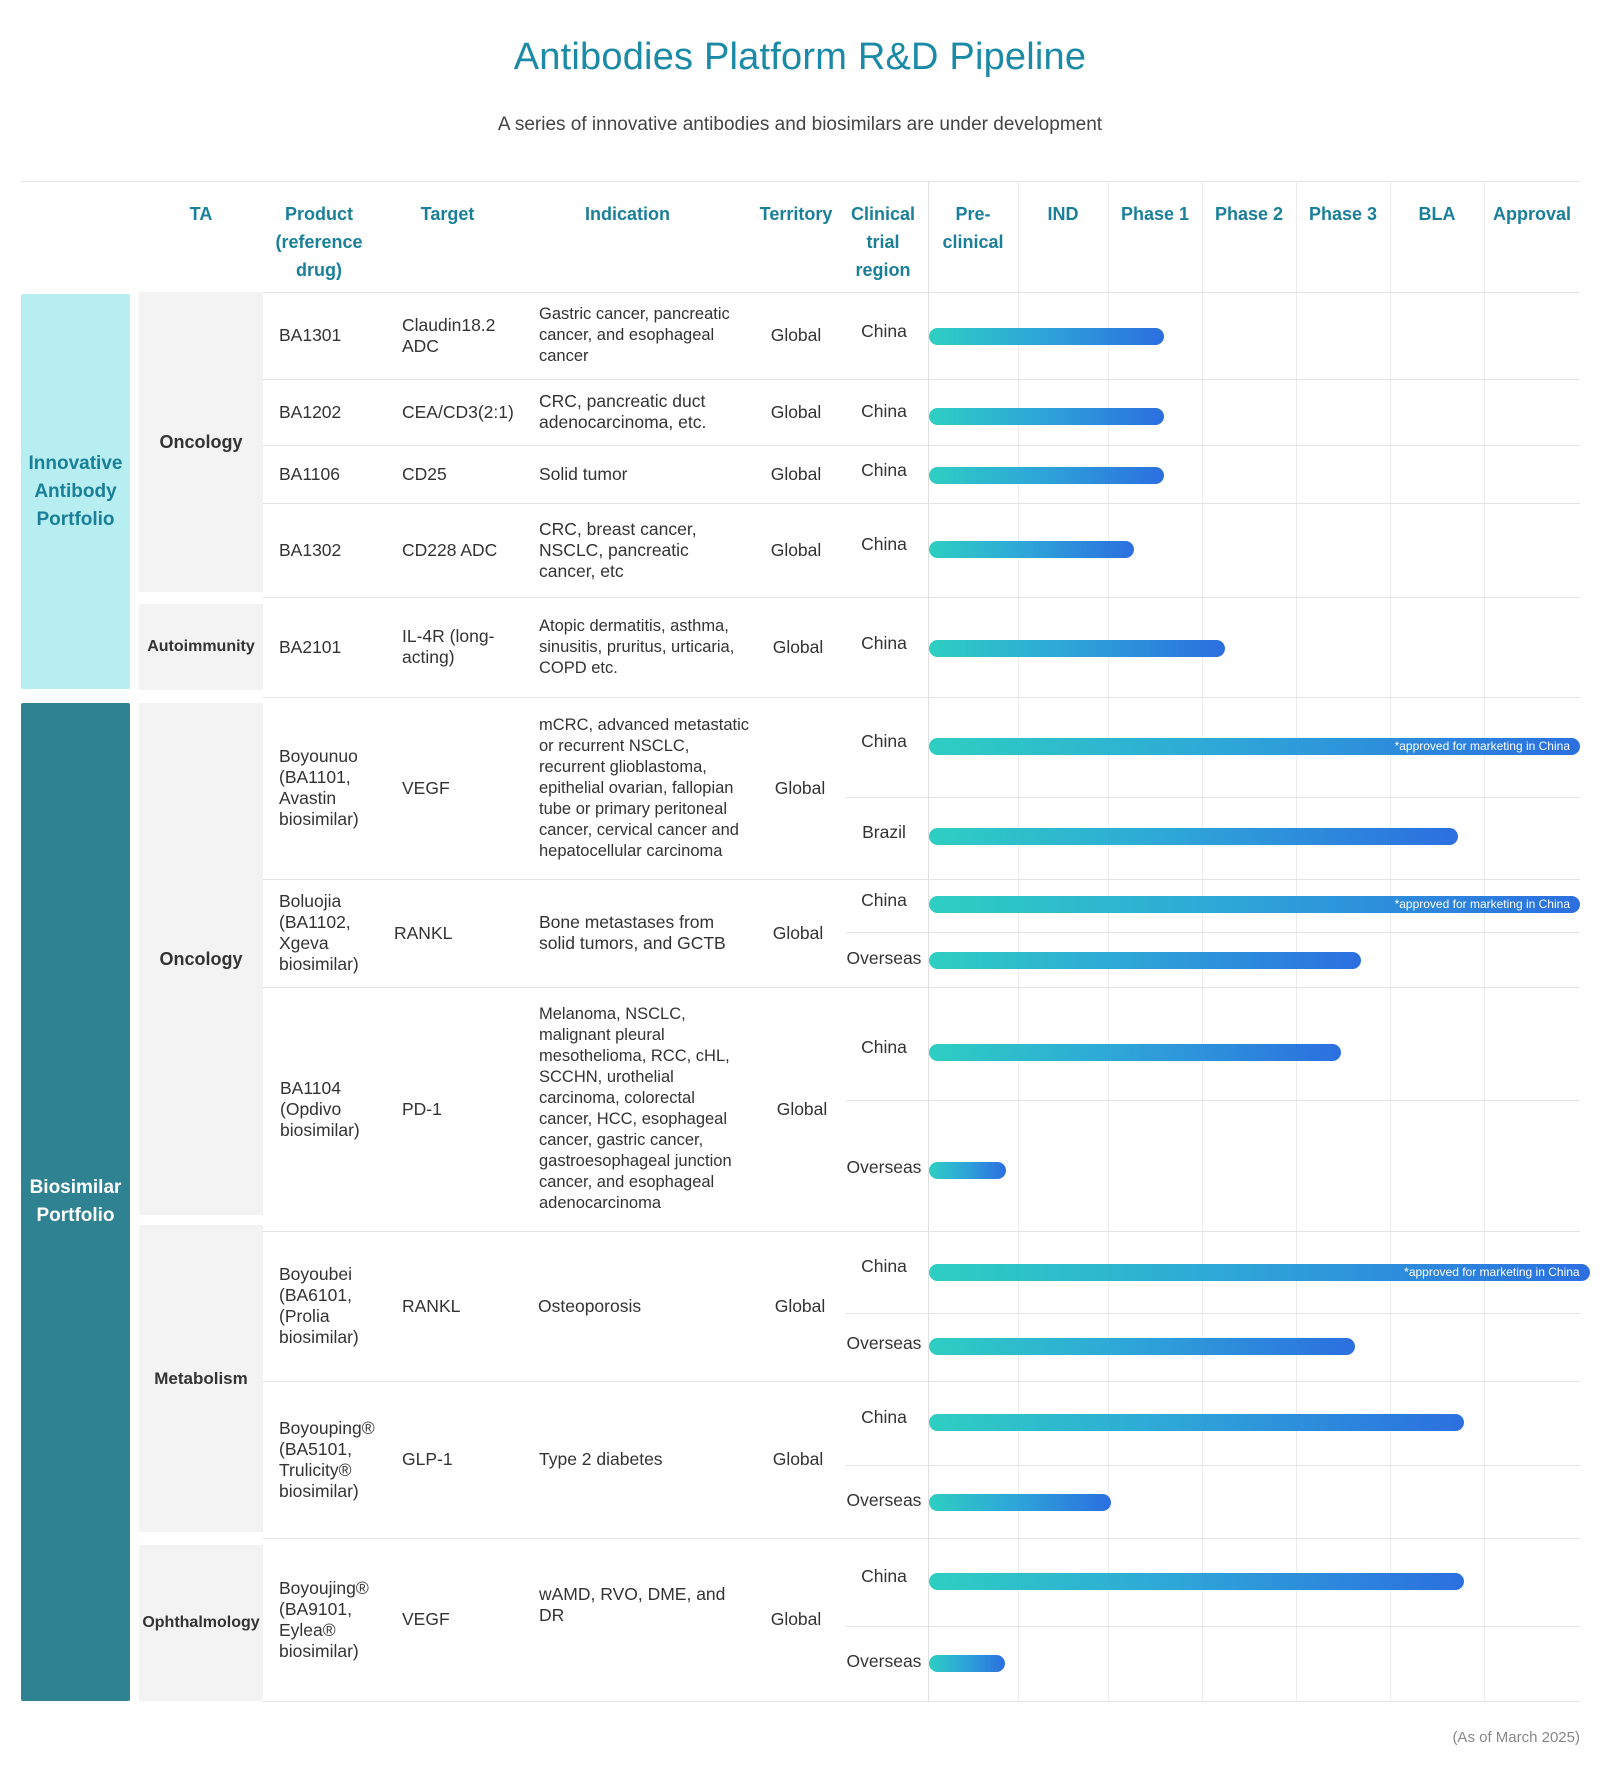  I want to click on product-name: Boluojia (BA1102, Xgeva biosimilar), so click(319, 932).